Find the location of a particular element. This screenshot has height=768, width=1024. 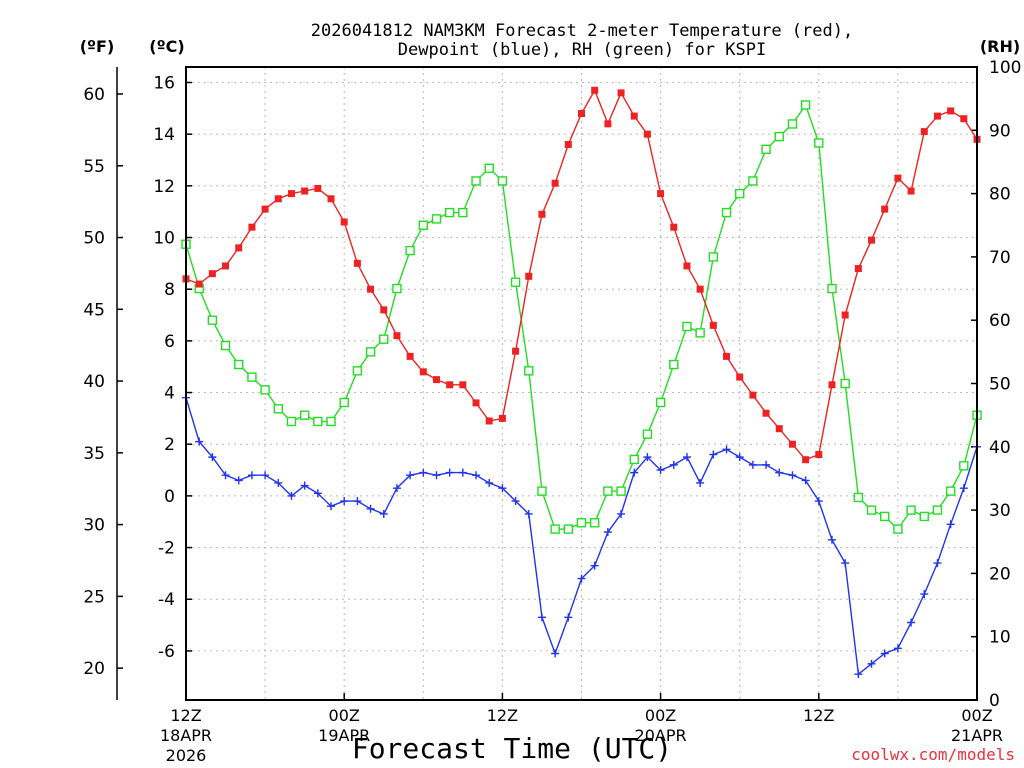

celsius-tick-label: 6 is located at coordinates (169, 342).